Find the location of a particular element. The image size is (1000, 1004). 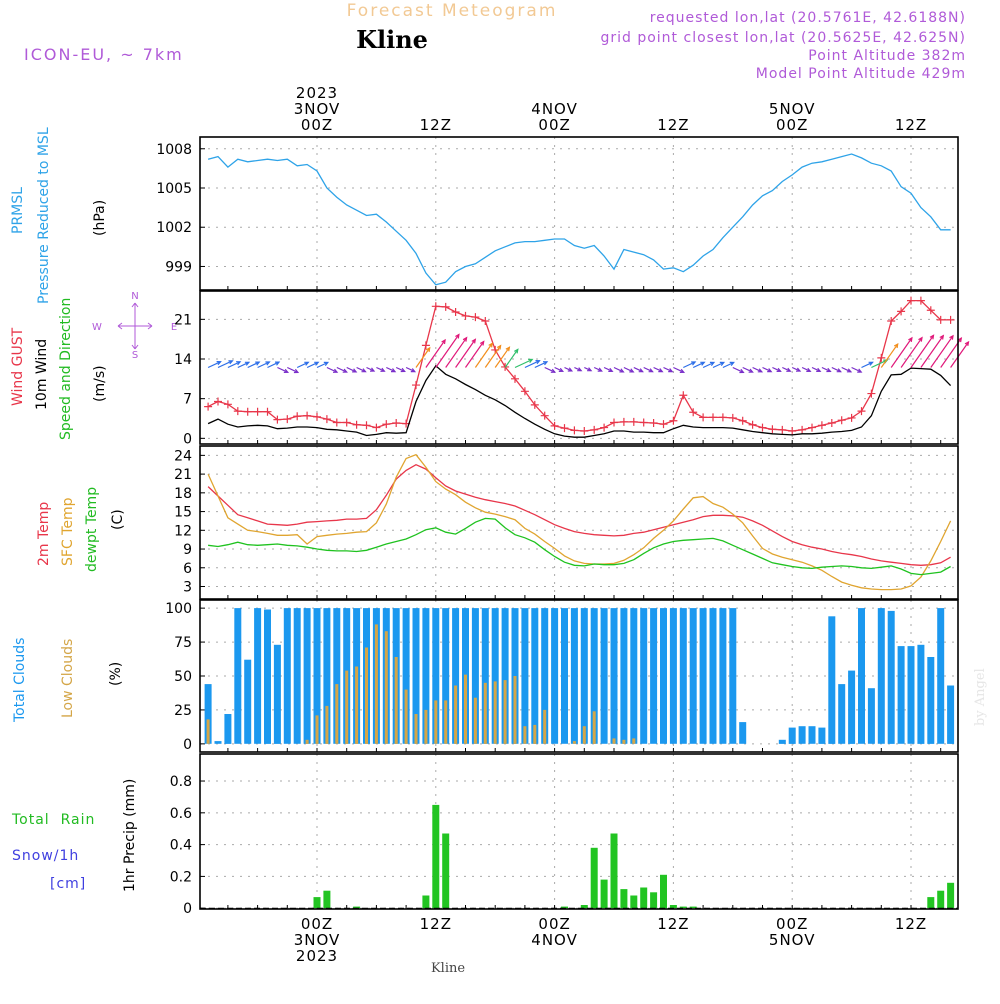

wind-ytick-label: 0 is located at coordinates (187, 439).